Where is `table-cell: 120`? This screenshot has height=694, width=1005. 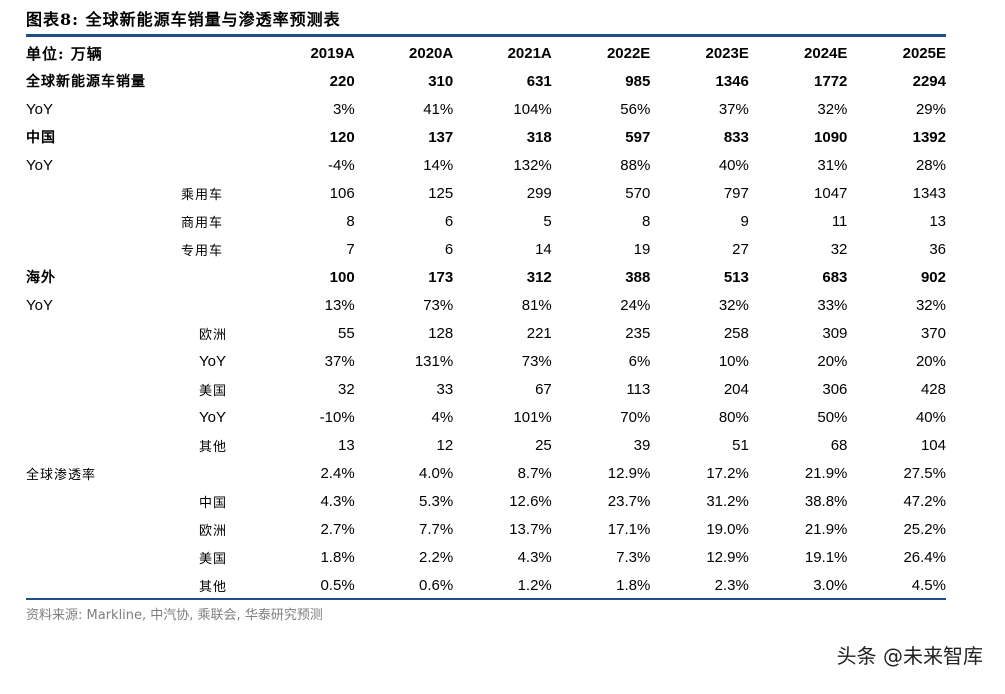
table-cell: 120 is located at coordinates (342, 137).